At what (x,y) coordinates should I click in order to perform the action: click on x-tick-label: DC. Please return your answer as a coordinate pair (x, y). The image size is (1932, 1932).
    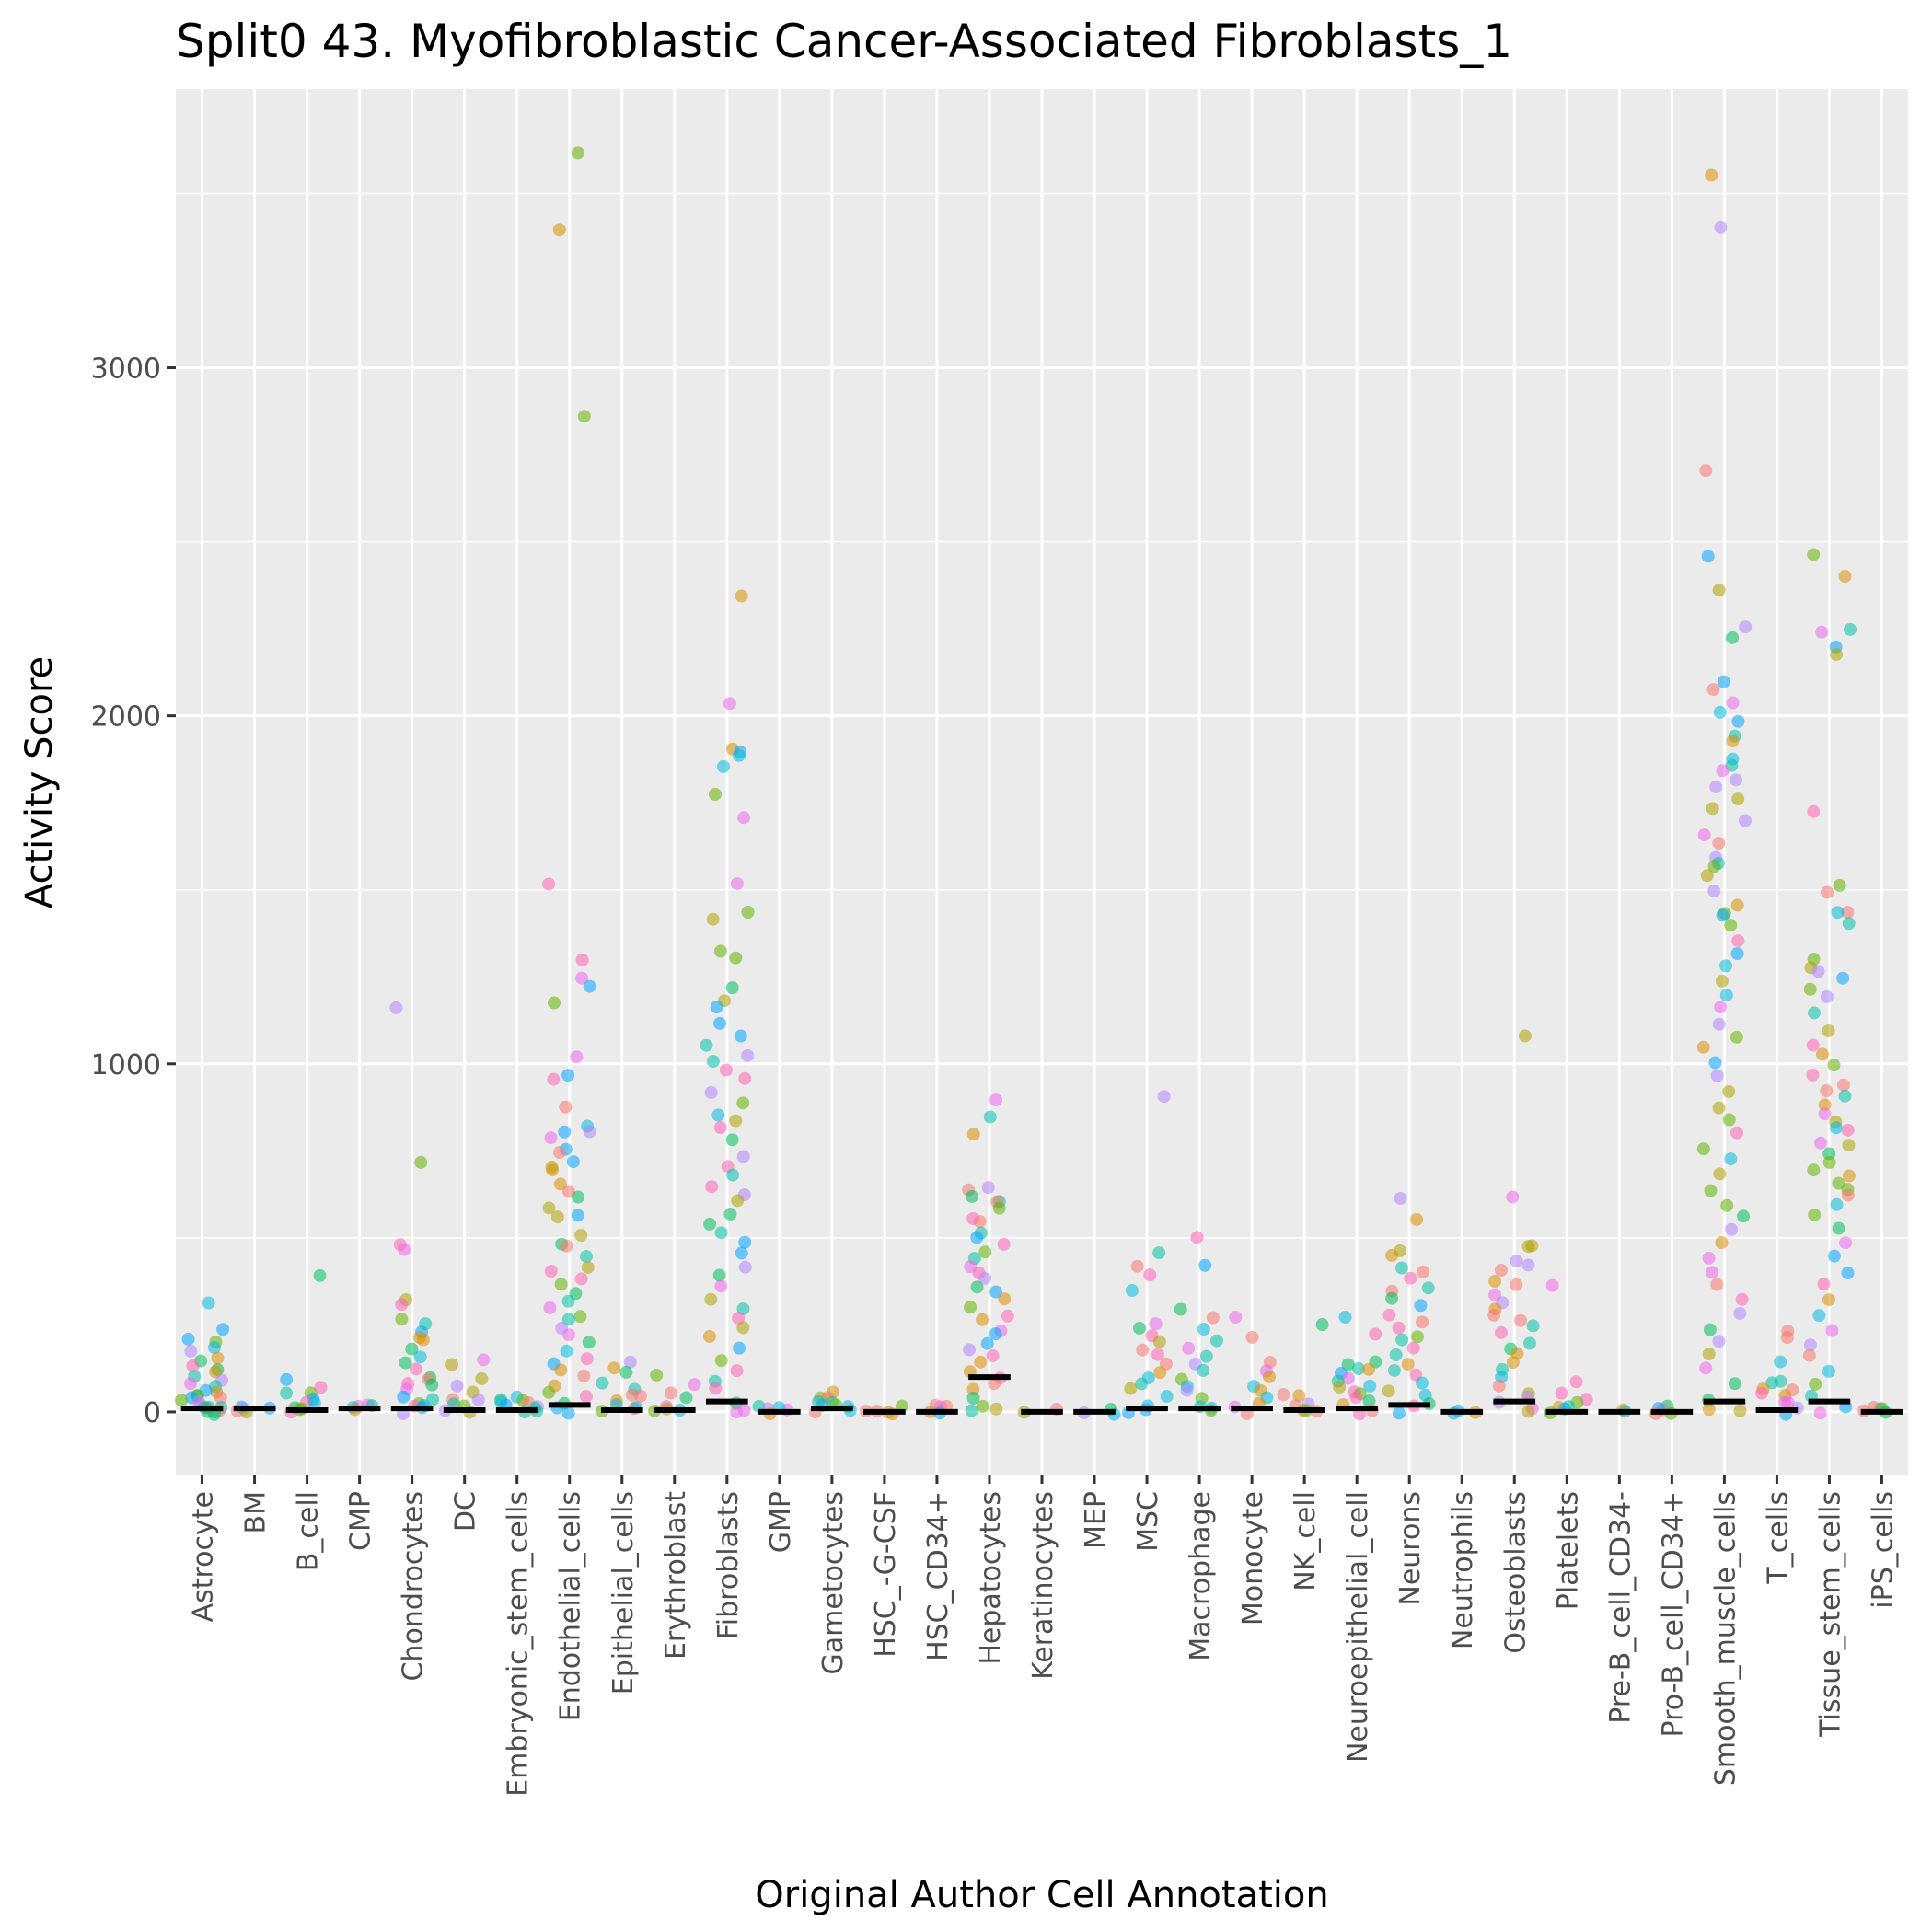
    Looking at the image, I should click on (466, 1511).